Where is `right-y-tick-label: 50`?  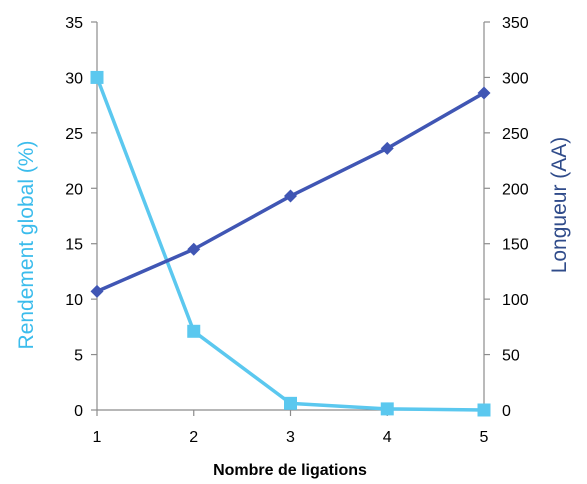
right-y-tick-label: 50 is located at coordinates (511, 356).